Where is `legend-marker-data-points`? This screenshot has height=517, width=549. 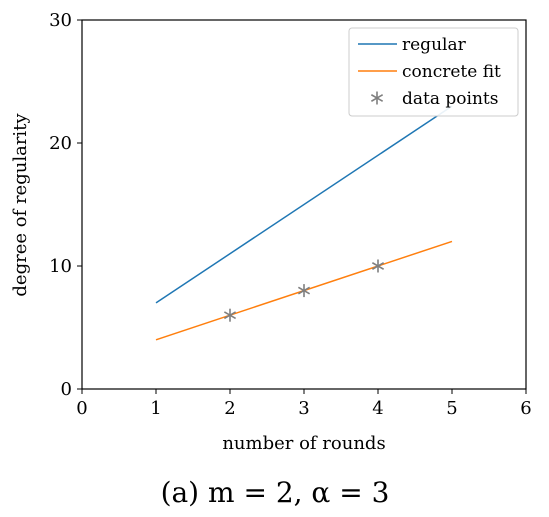 legend-marker-data-points is located at coordinates (377, 98).